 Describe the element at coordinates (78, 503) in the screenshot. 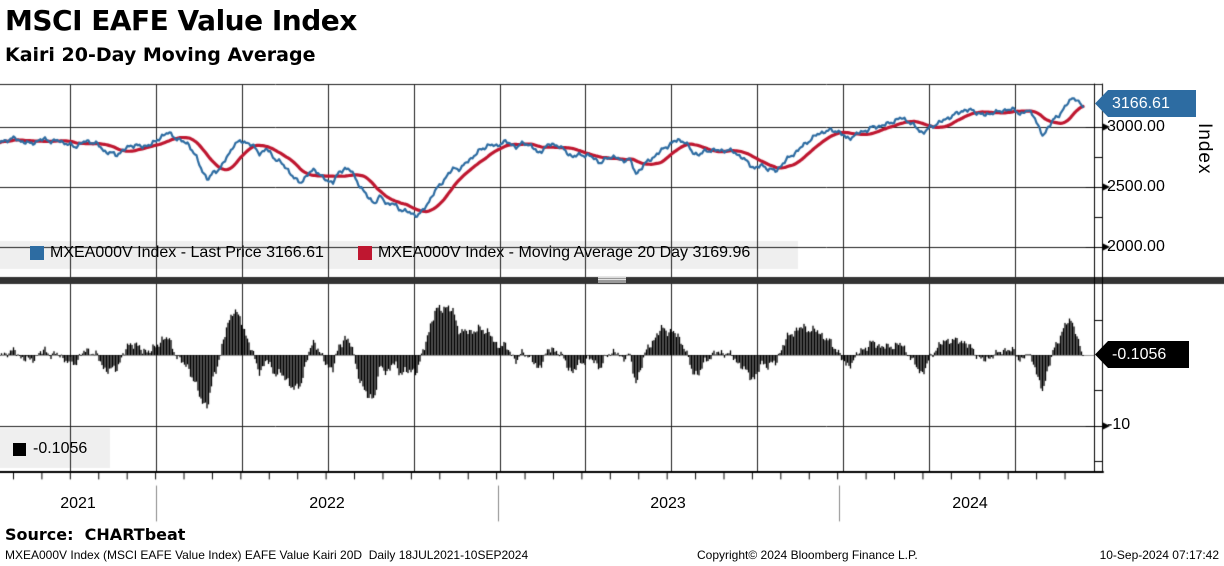

I see `x-tick-2021: 2021` at that location.